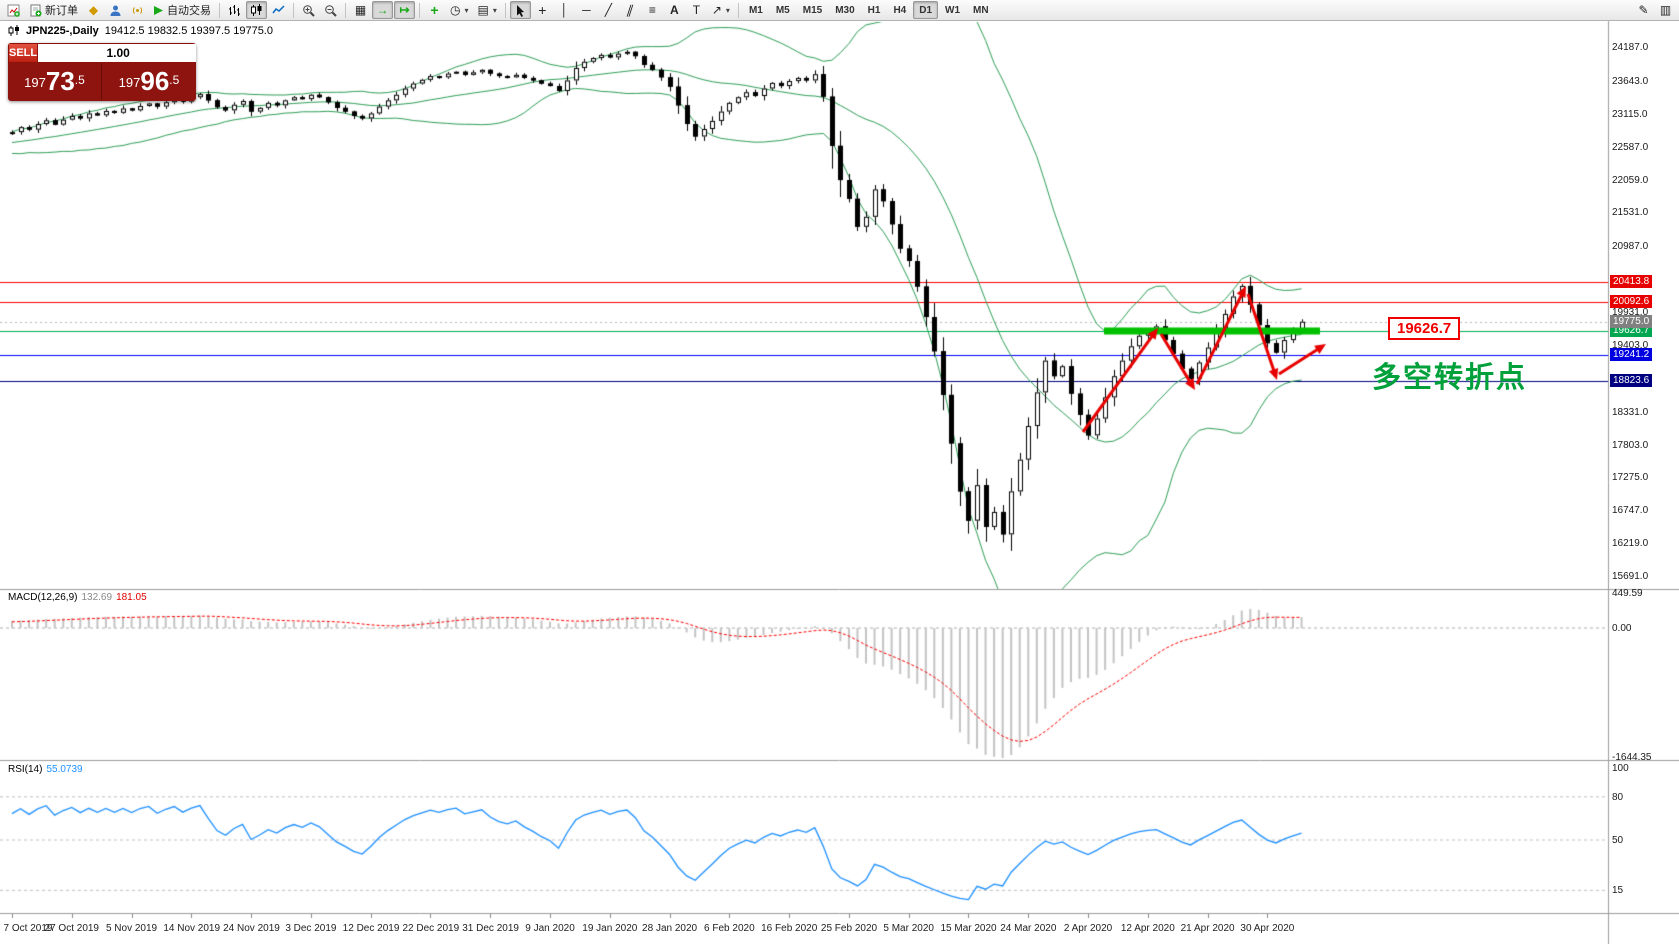  I want to click on toolbar-right-group: ✎ ▥, so click(1654, 10).